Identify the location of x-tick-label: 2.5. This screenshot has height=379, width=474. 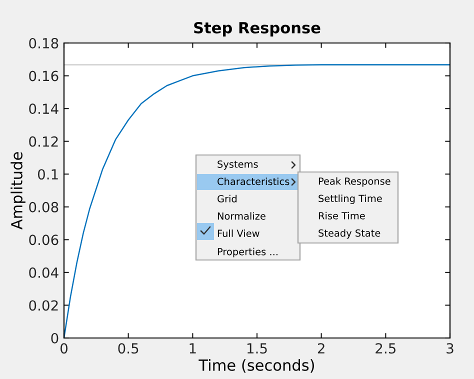
(386, 348).